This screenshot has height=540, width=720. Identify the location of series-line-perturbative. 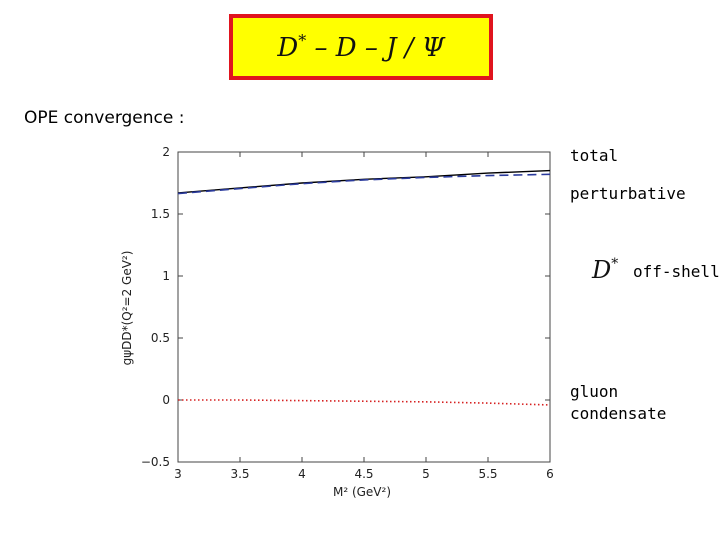
(364, 184).